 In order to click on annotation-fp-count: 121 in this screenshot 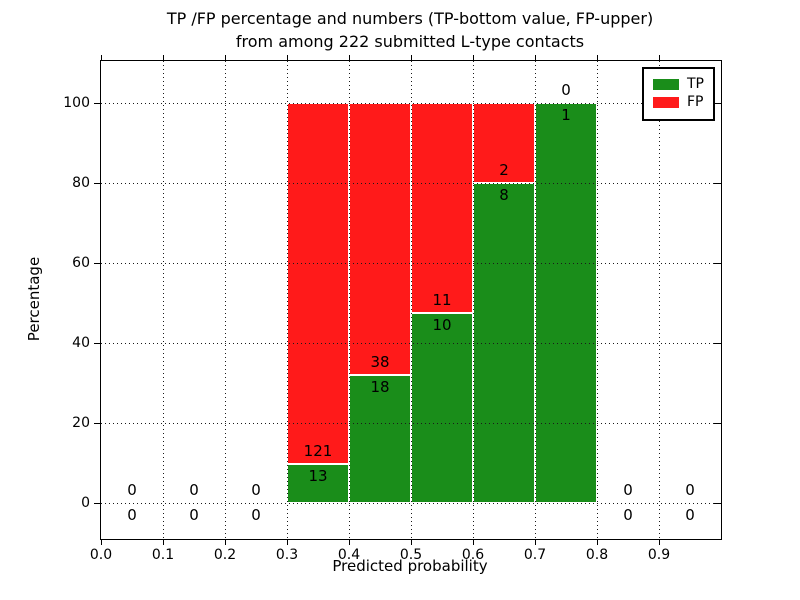, I will do `click(318, 451)`.